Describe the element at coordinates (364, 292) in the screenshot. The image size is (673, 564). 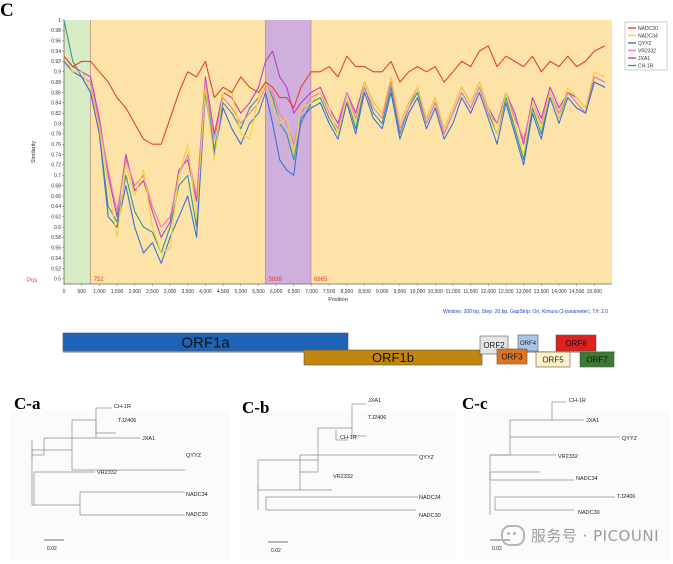
I see `x-tick-label: 8,500` at that location.